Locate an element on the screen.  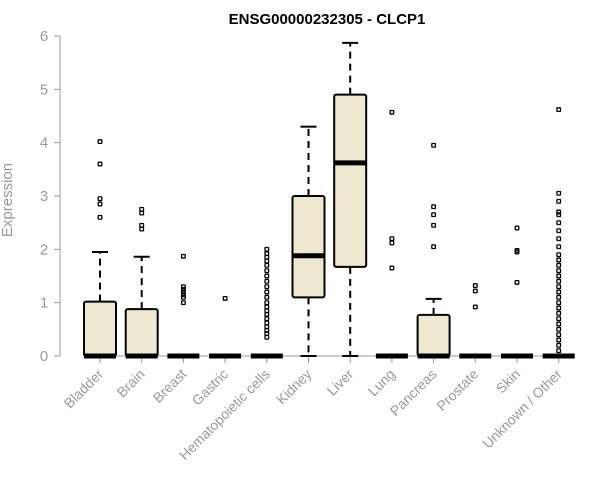
x-tick-label: Brain is located at coordinates (130, 383).